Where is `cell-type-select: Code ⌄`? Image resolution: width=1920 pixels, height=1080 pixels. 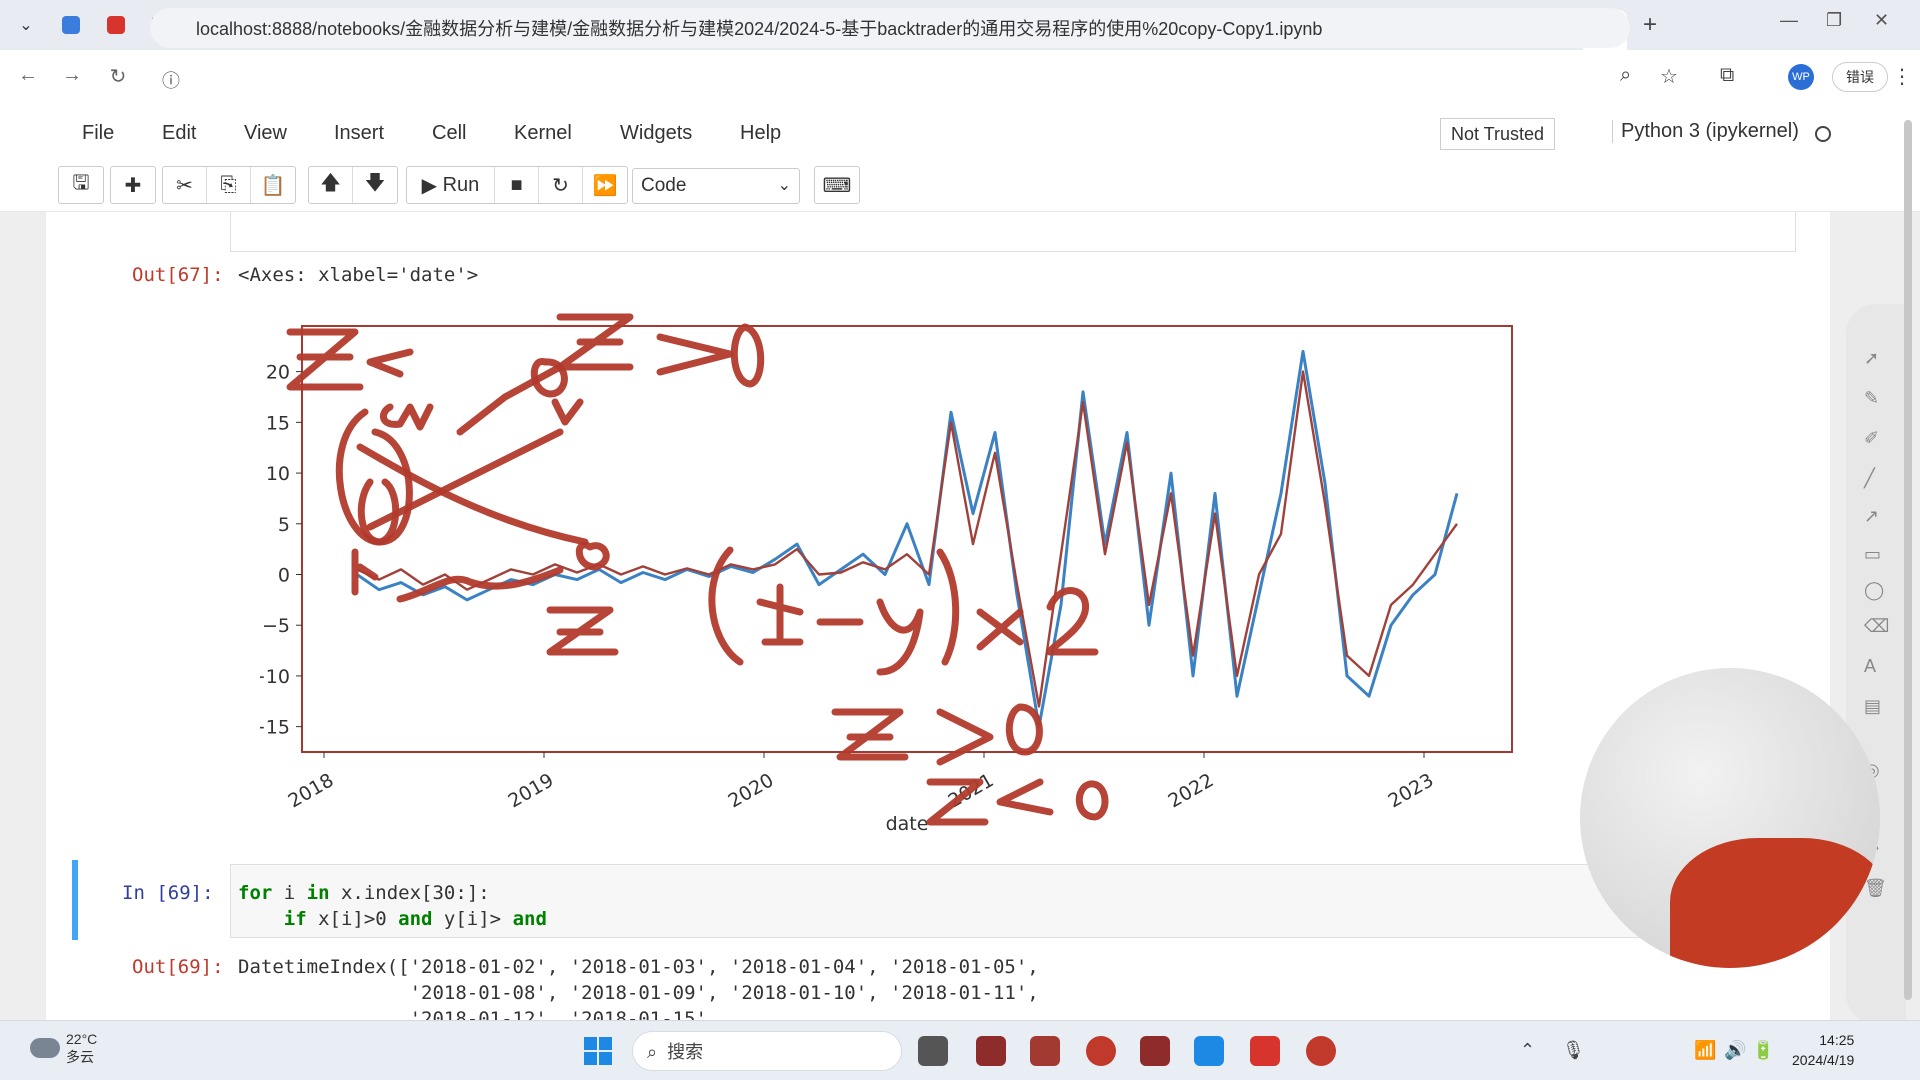
cell-type-select: Code ⌄ is located at coordinates (716, 186).